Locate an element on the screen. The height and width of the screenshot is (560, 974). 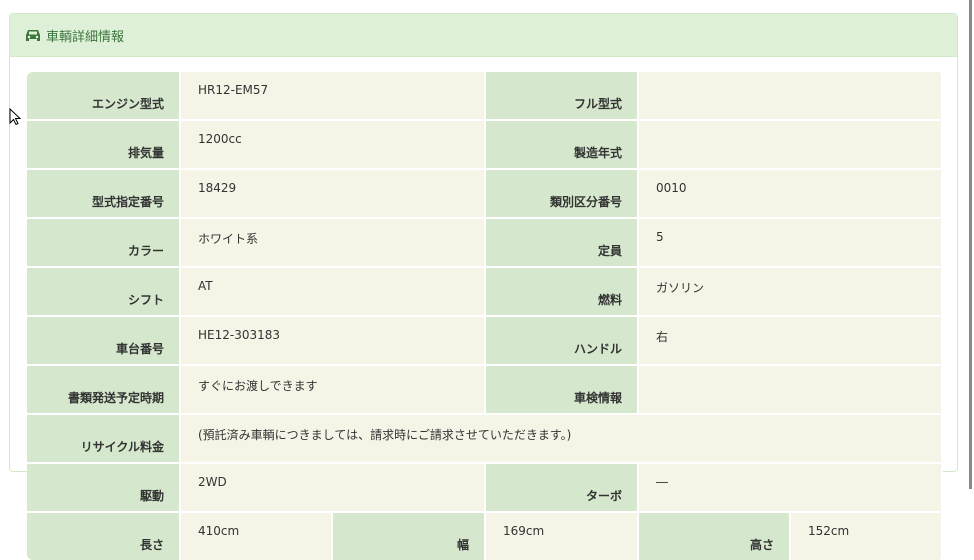
field-label: 高さ is located at coordinates (715, 536).